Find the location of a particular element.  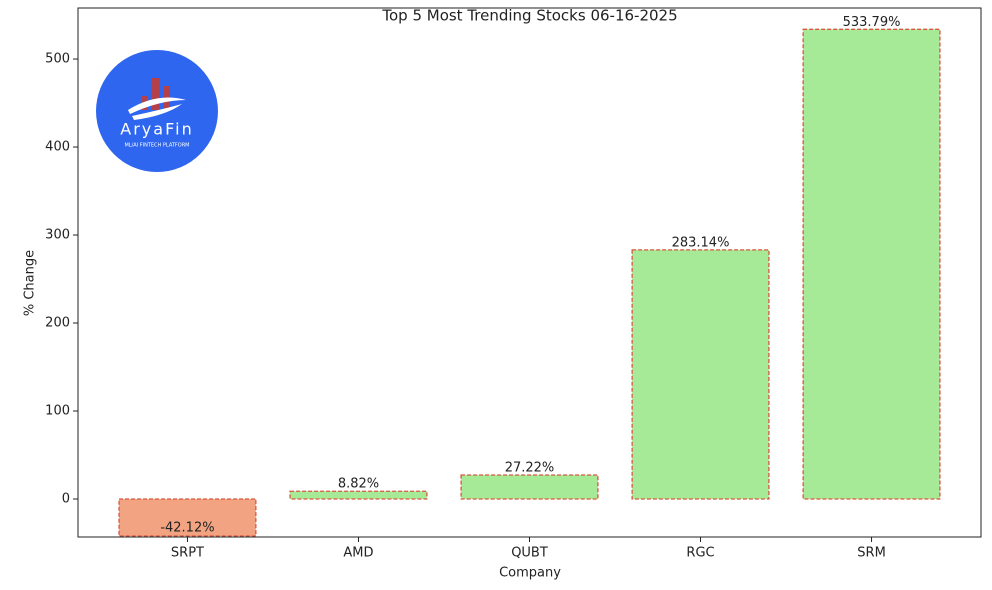

y-tick-label: 0 is located at coordinates (66, 498).